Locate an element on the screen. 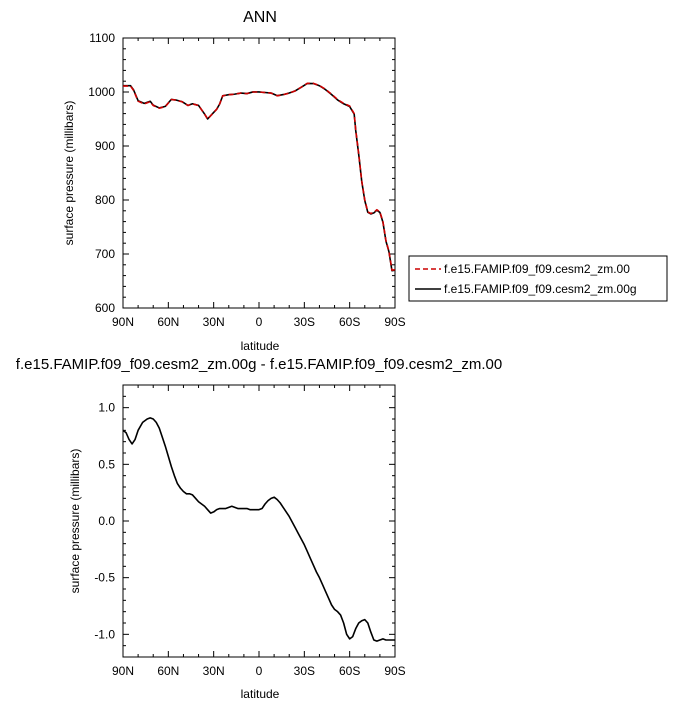 The image size is (693, 708). top-ytick-label: 900 is located at coordinates (105, 146).